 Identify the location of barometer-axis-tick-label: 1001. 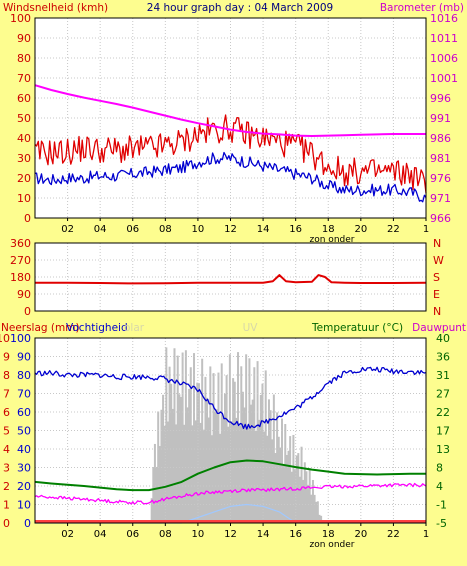
(444, 78).